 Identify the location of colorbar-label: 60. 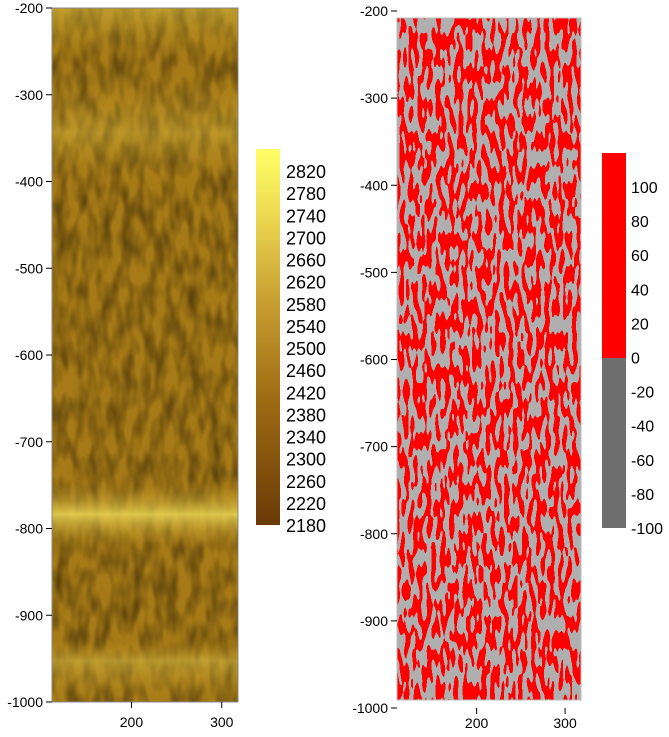
(640, 256).